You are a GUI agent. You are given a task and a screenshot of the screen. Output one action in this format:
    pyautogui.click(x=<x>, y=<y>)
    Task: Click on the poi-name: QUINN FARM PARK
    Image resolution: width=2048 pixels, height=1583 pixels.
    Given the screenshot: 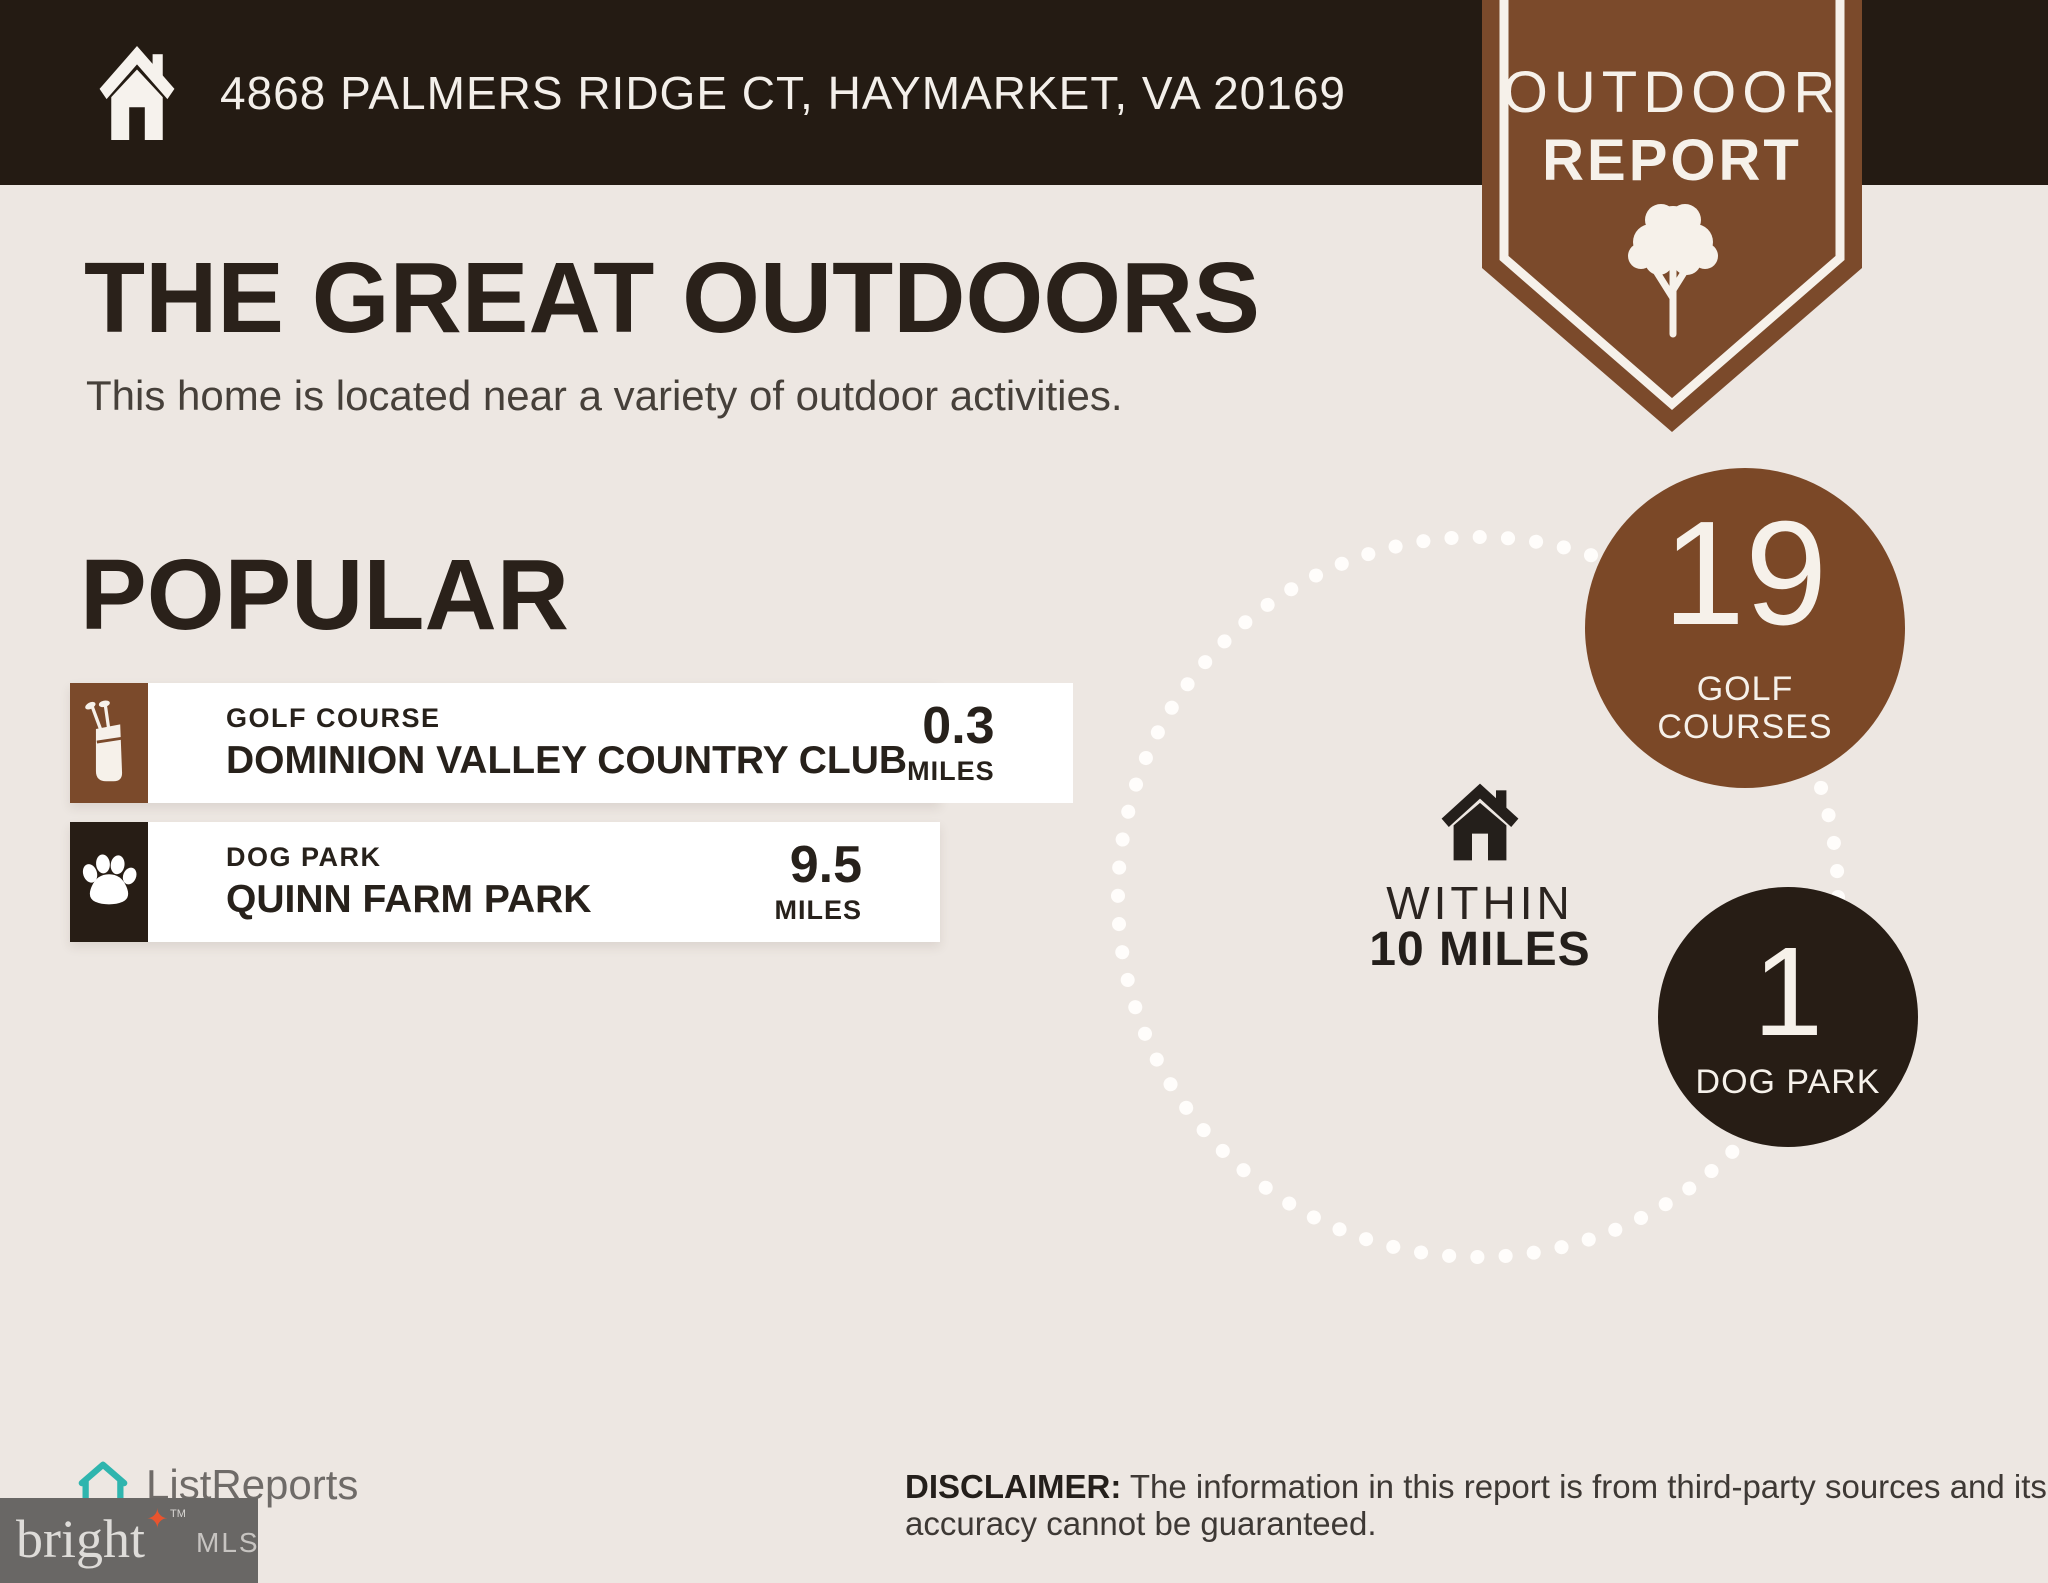 What is the action you would take?
    pyautogui.click(x=409, y=899)
    